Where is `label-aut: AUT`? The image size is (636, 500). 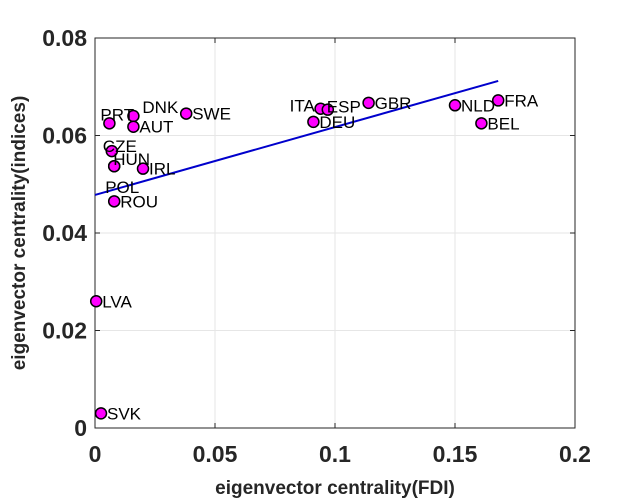
label-aut: AUT is located at coordinates (156, 127).